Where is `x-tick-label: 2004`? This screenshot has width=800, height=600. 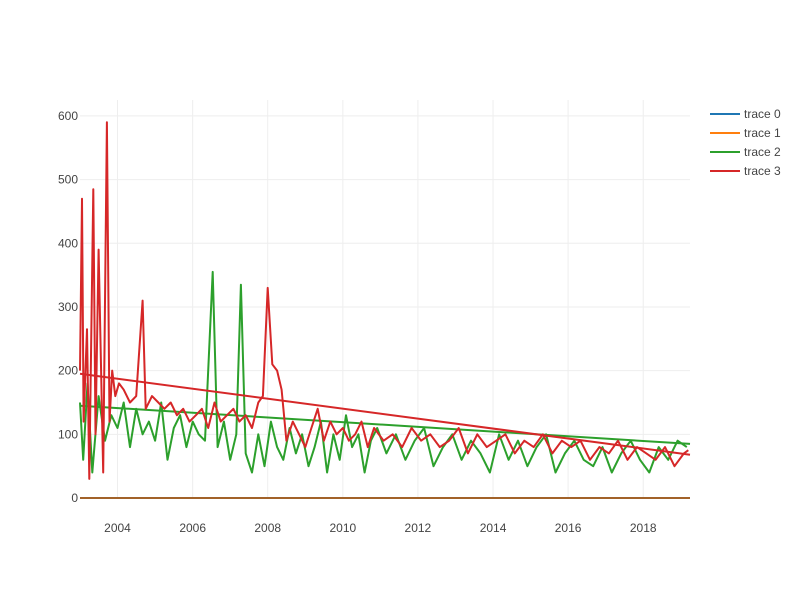
x-tick-label: 2004 is located at coordinates (117, 528).